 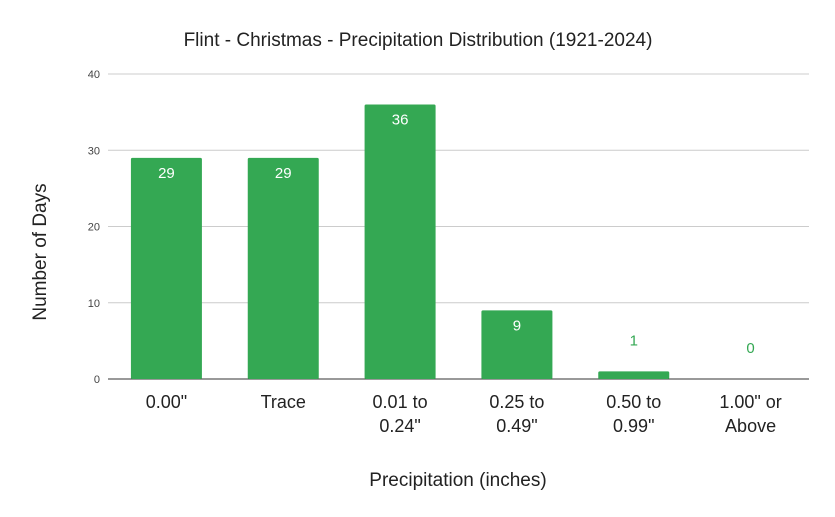 What do you see at coordinates (94, 228) in the screenshot?
I see `y-tick-label: 20` at bounding box center [94, 228].